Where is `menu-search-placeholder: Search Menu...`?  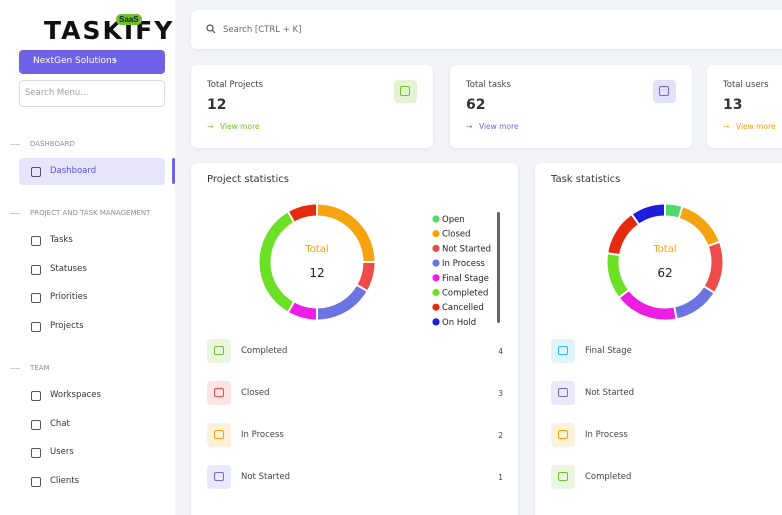
menu-search-placeholder: Search Menu... is located at coordinates (57, 93).